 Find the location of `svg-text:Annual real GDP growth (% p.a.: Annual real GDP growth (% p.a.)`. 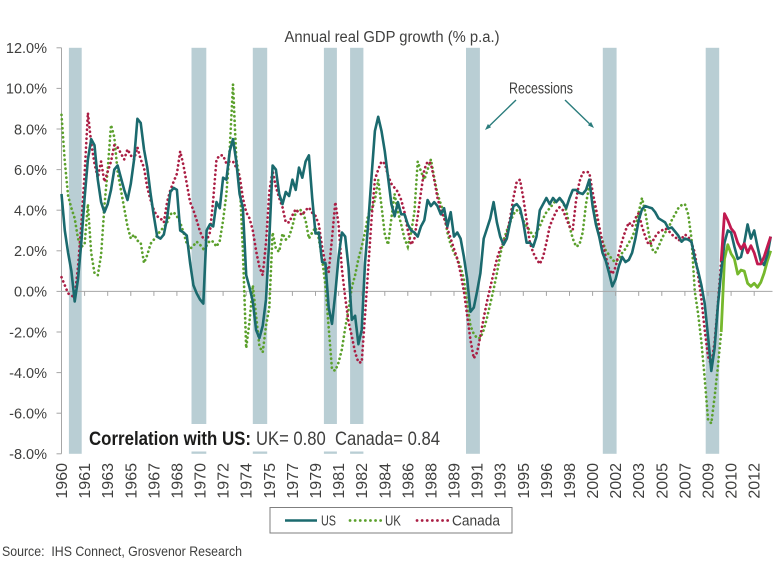

svg-text:Annual real GDP growth (% p.a.: Annual real GDP growth (% p.a.) is located at coordinates (392, 37).